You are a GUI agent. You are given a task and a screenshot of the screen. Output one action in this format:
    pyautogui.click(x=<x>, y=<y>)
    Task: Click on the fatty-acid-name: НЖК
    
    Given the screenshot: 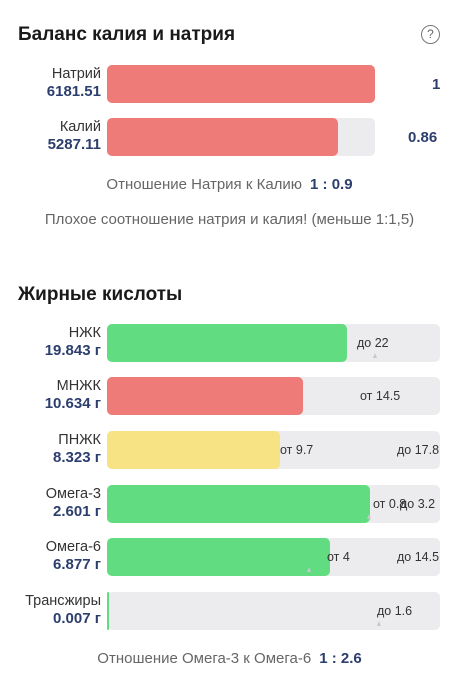 What is the action you would take?
    pyautogui.click(x=84, y=333)
    